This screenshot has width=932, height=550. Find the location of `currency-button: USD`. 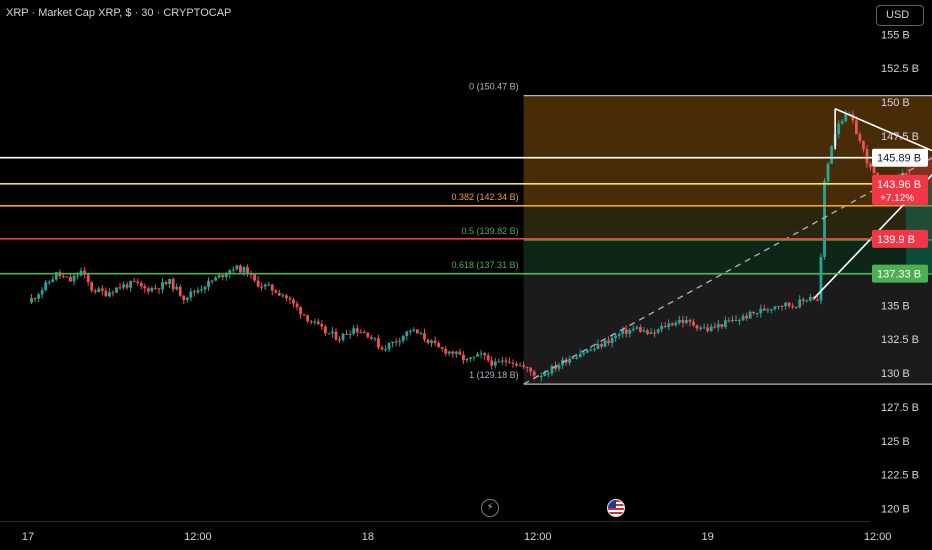

currency-button: USD is located at coordinates (900, 15).